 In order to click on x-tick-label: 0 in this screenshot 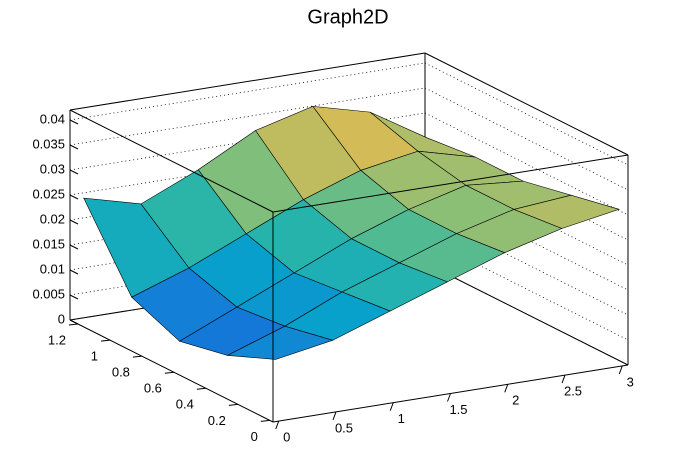, I will do `click(286, 437)`.